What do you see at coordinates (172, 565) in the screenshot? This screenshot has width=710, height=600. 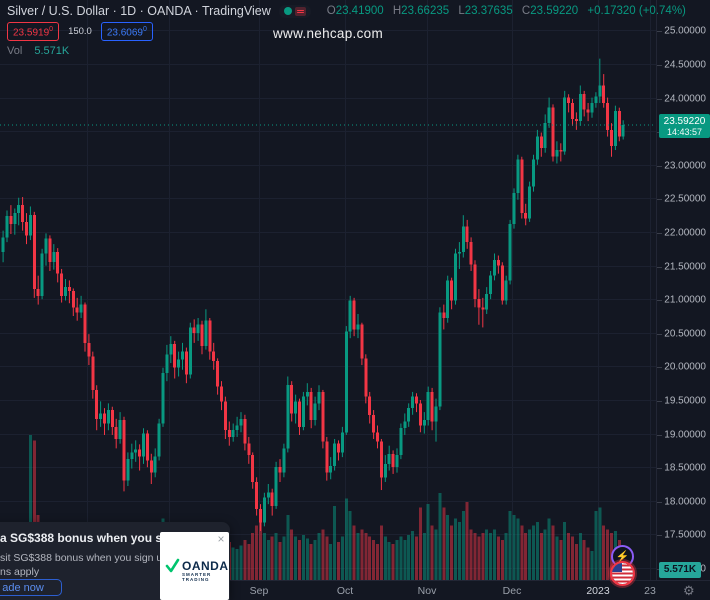 I see `oanda-check-icon` at bounding box center [172, 565].